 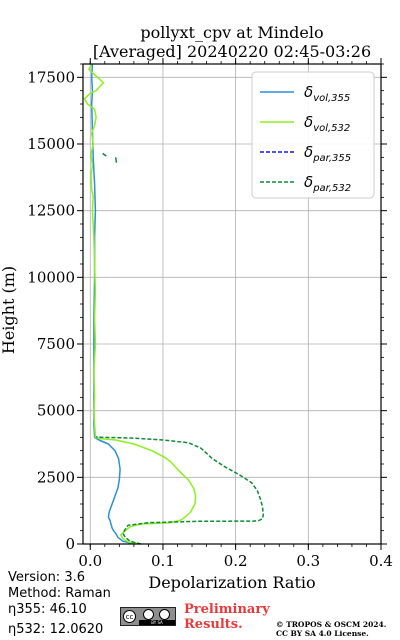 What do you see at coordinates (308, 561) in the screenshot?
I see `x-tick-label: 0.3` at bounding box center [308, 561].